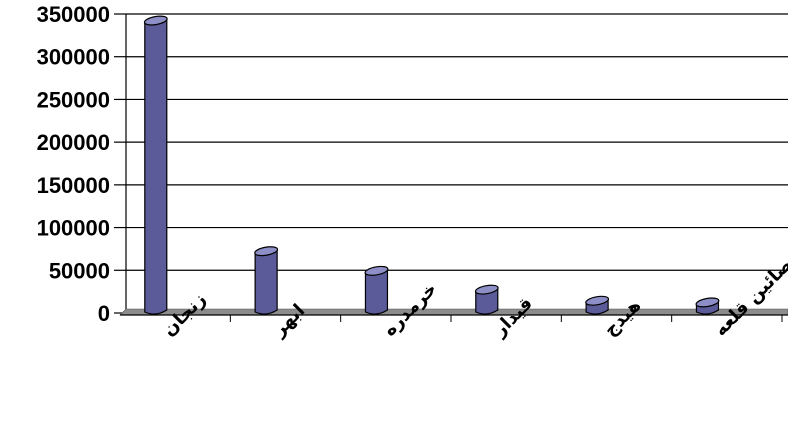  What do you see at coordinates (79, 270) in the screenshot?
I see `y-tick-label: 50000` at bounding box center [79, 270].